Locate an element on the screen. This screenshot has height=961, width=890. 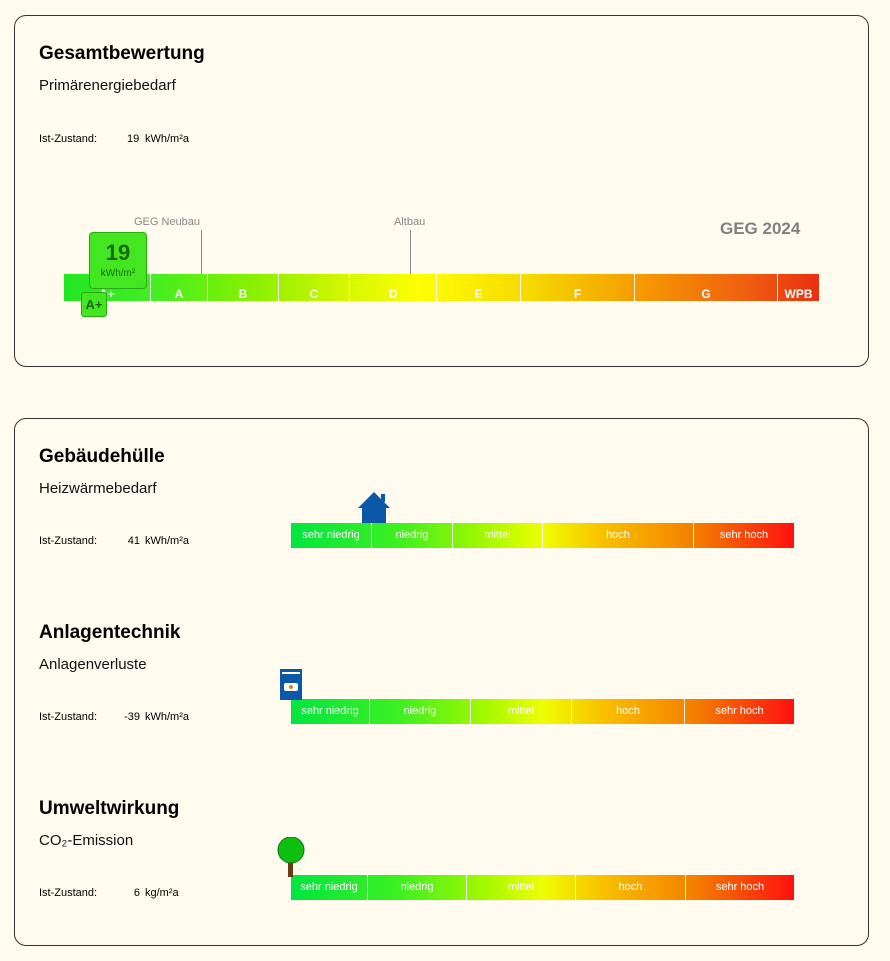
indicator-unit: kWh/m² is located at coordinates (118, 273).